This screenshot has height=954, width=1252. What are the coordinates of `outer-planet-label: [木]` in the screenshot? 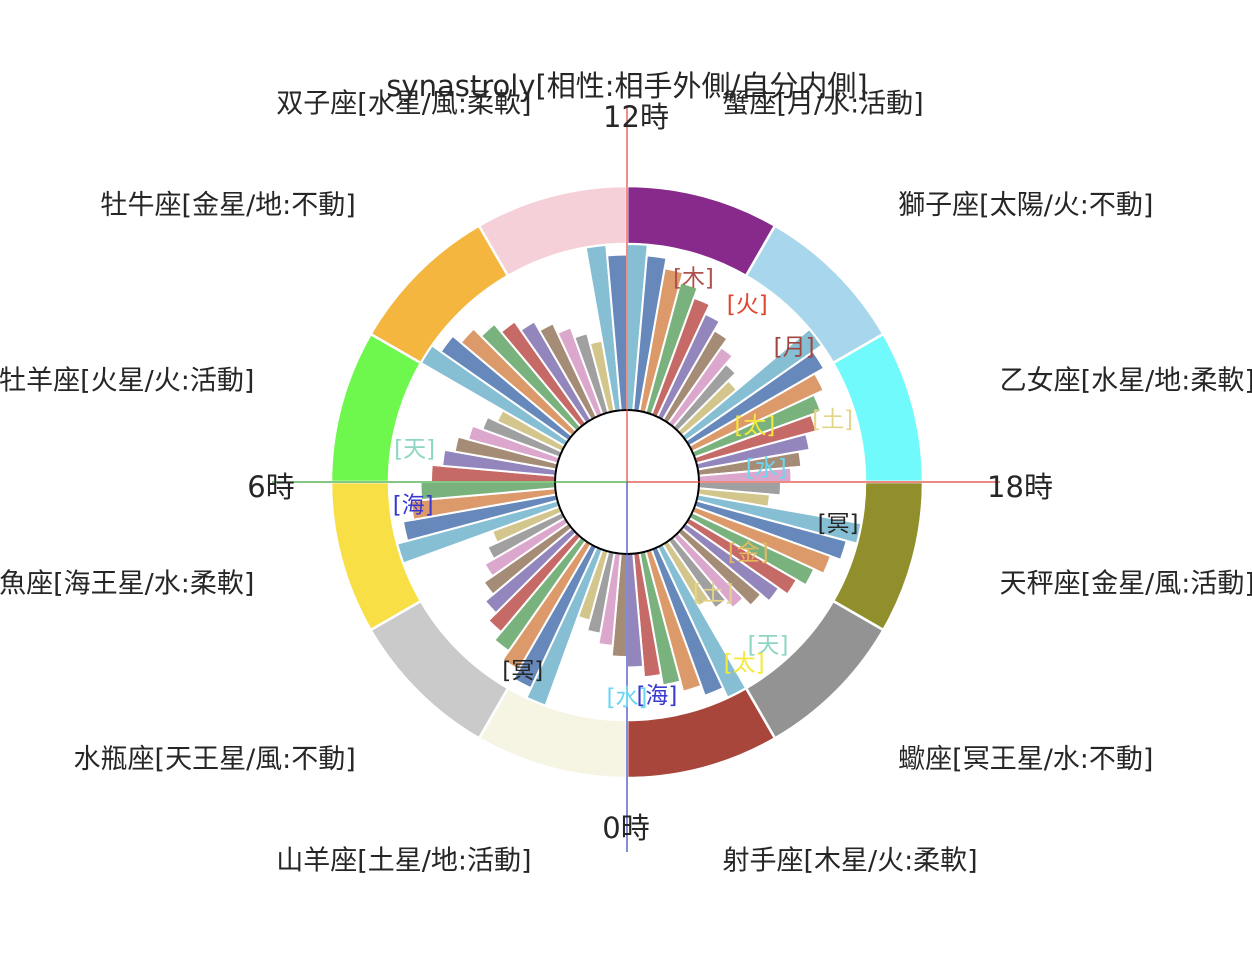 It's located at (693, 279).